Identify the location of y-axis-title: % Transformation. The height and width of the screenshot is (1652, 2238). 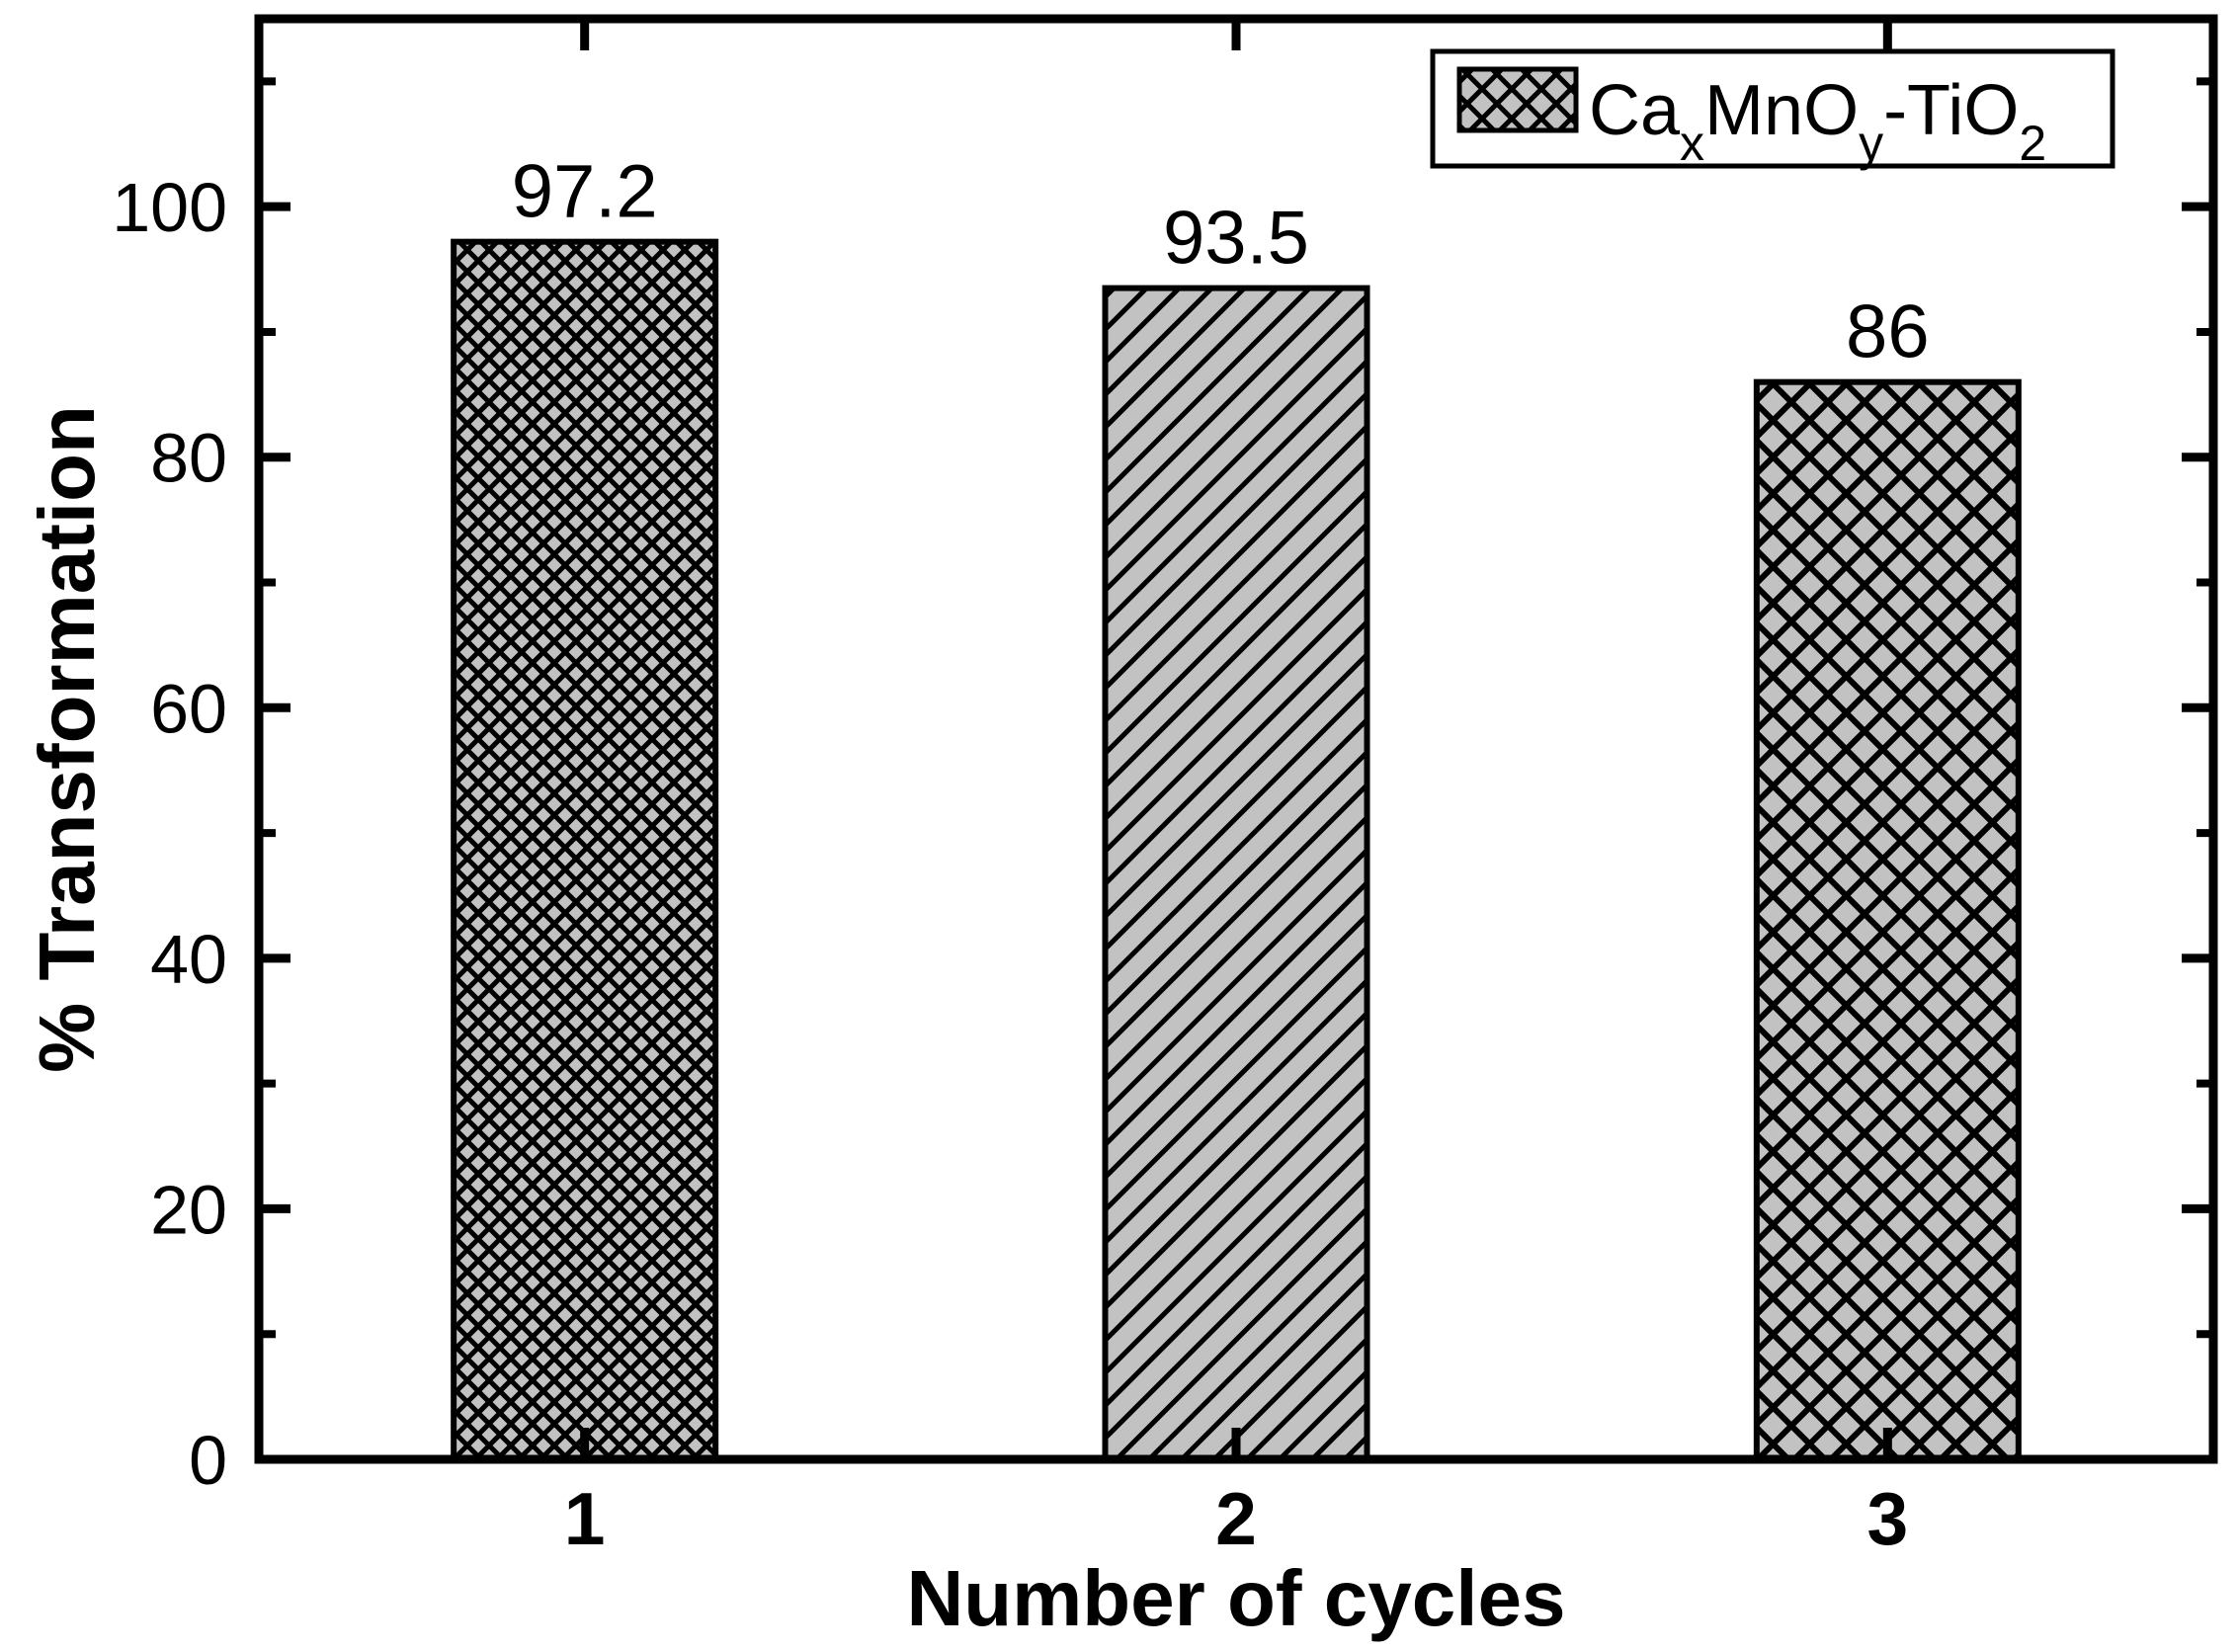
(67, 739).